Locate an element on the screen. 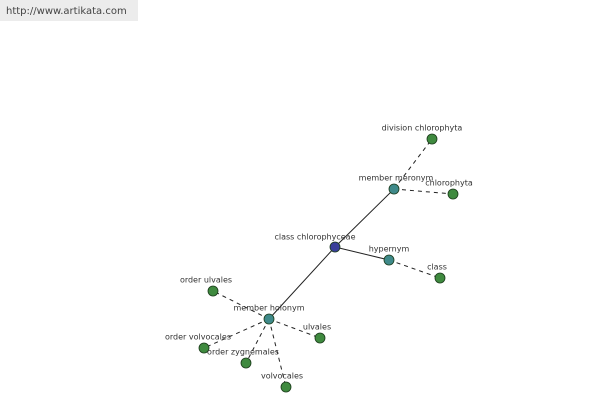 The image size is (600, 400). node-label: order zygnemales is located at coordinates (243, 352).